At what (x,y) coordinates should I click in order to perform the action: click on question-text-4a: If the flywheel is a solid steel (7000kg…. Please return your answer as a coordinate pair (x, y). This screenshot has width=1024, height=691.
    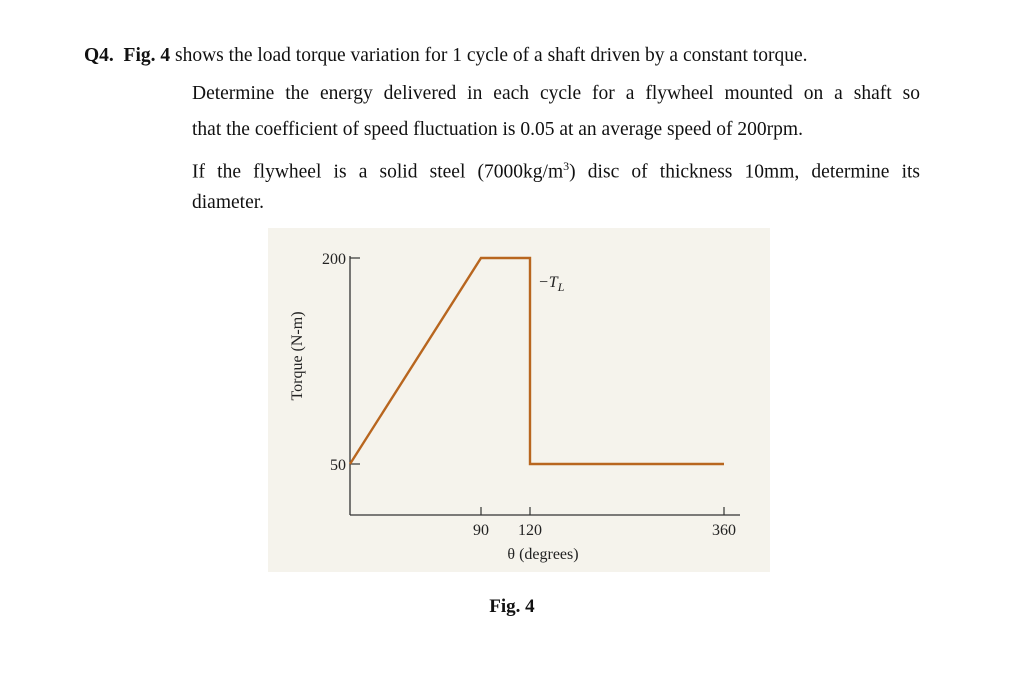
    Looking at the image, I should click on (378, 172).